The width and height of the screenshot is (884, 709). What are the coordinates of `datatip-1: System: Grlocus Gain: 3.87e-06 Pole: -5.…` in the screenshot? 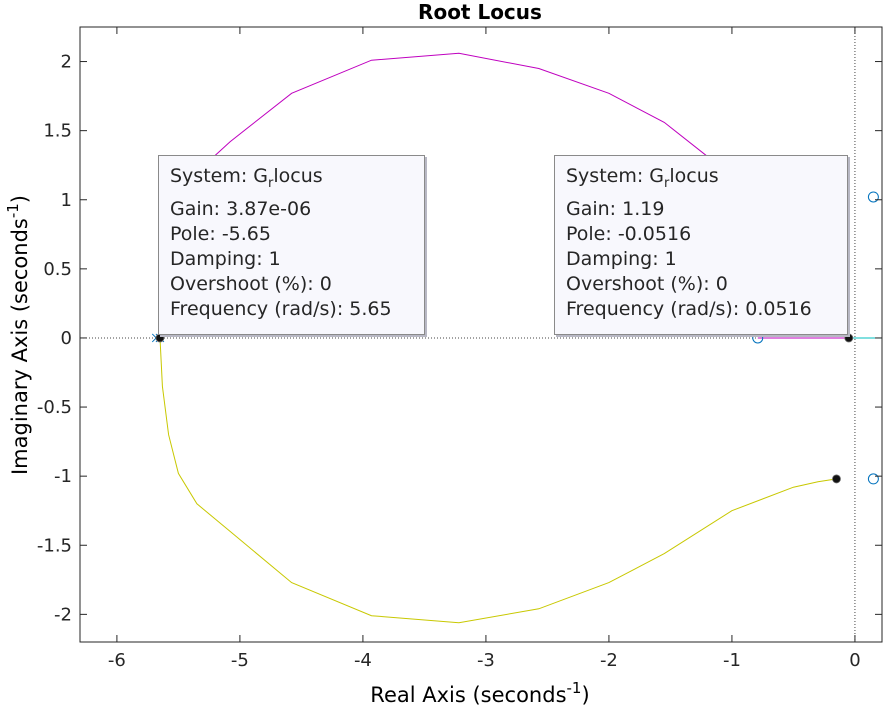 It's located at (291, 245).